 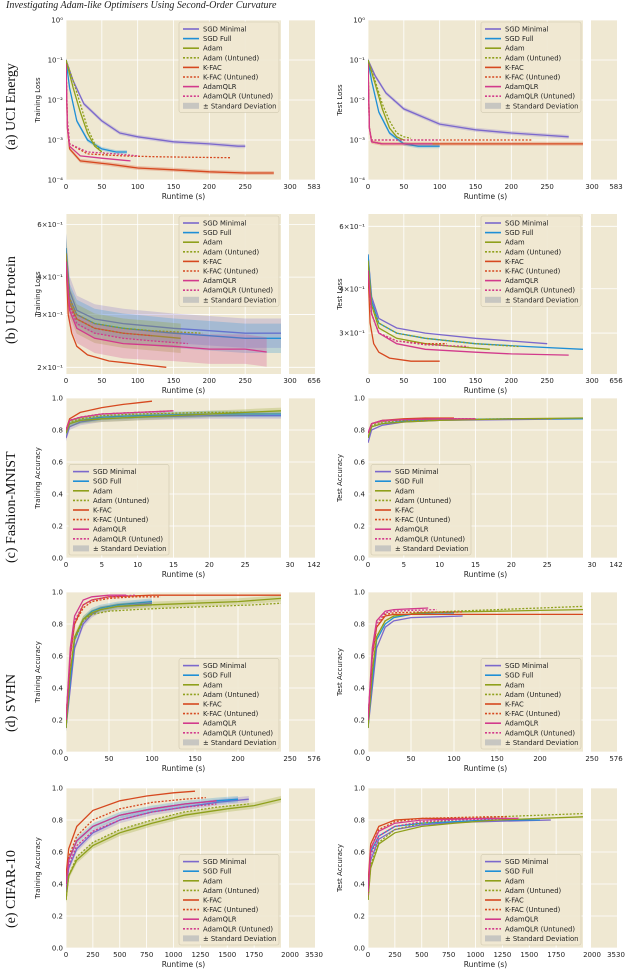 I want to click on row-label: (b) UCI Protein, so click(x=11, y=300).